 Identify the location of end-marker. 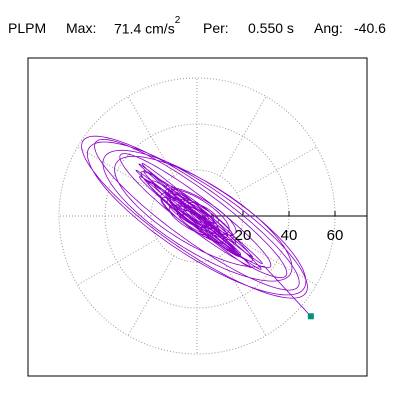
(310, 316).